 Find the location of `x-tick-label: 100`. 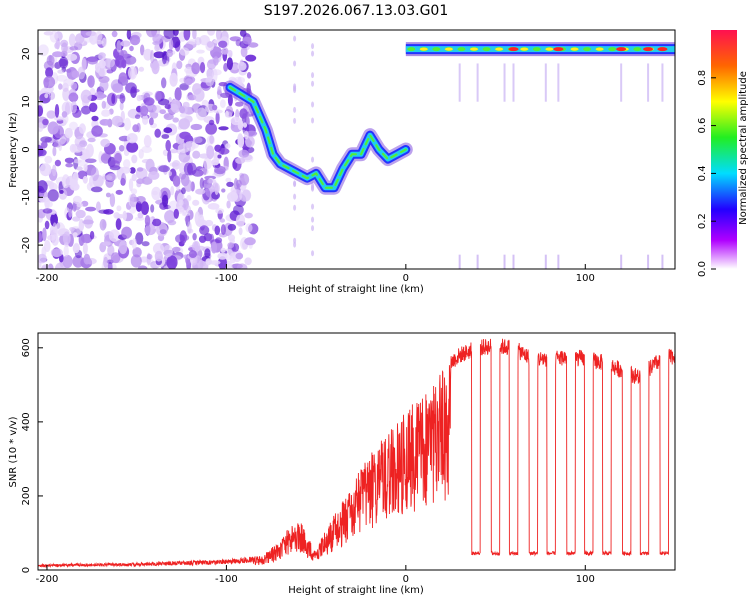

x-tick-label: 100 is located at coordinates (585, 579).